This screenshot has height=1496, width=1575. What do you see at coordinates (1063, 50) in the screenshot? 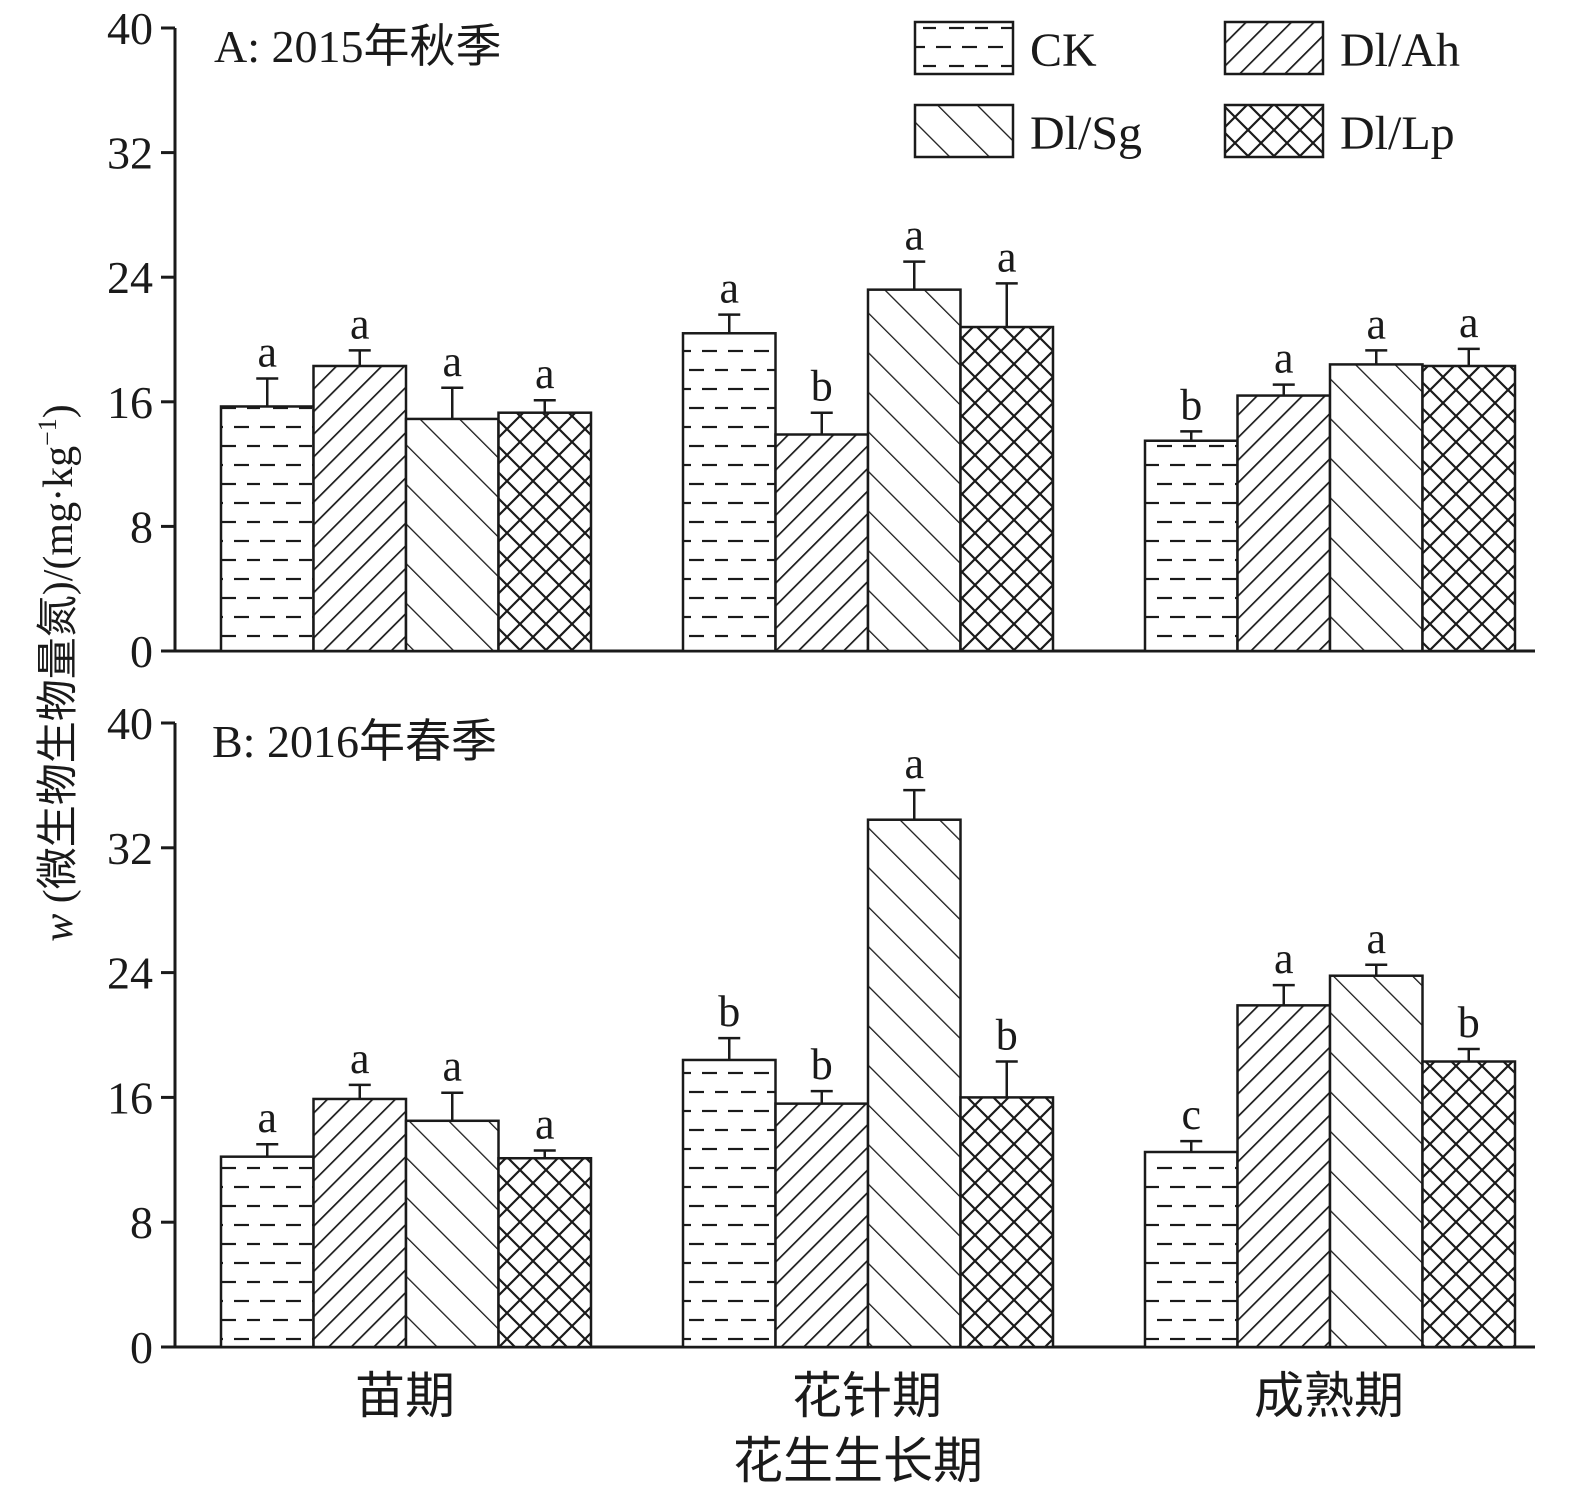
I see `legend-label: CK` at bounding box center [1063, 50].